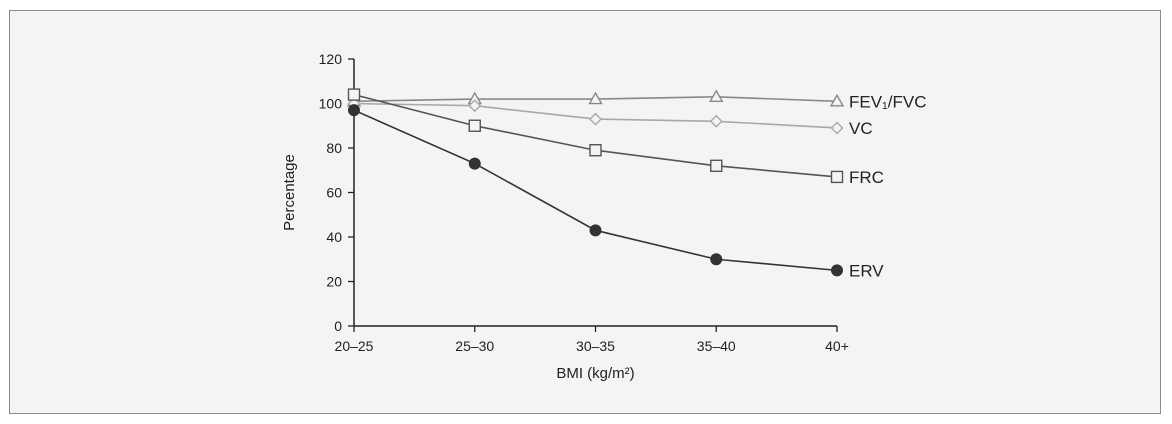  Describe the element at coordinates (334, 148) in the screenshot. I see `y-tick-label: 80` at that location.